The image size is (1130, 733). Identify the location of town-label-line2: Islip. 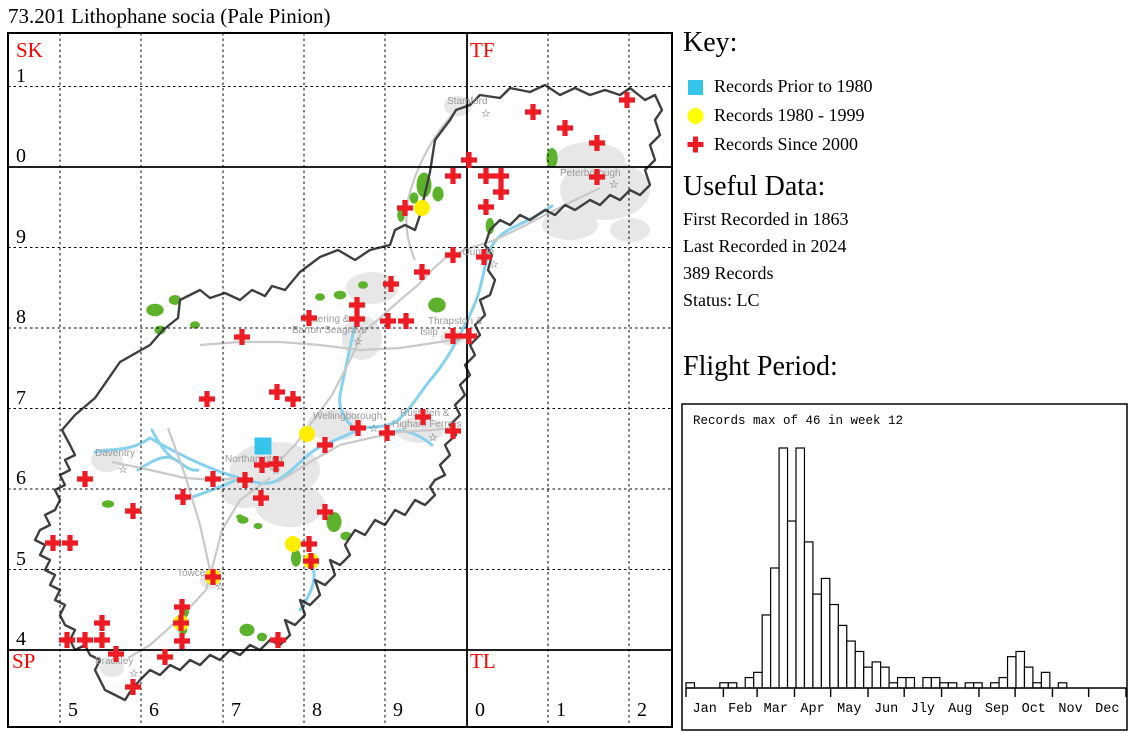
(429, 332).